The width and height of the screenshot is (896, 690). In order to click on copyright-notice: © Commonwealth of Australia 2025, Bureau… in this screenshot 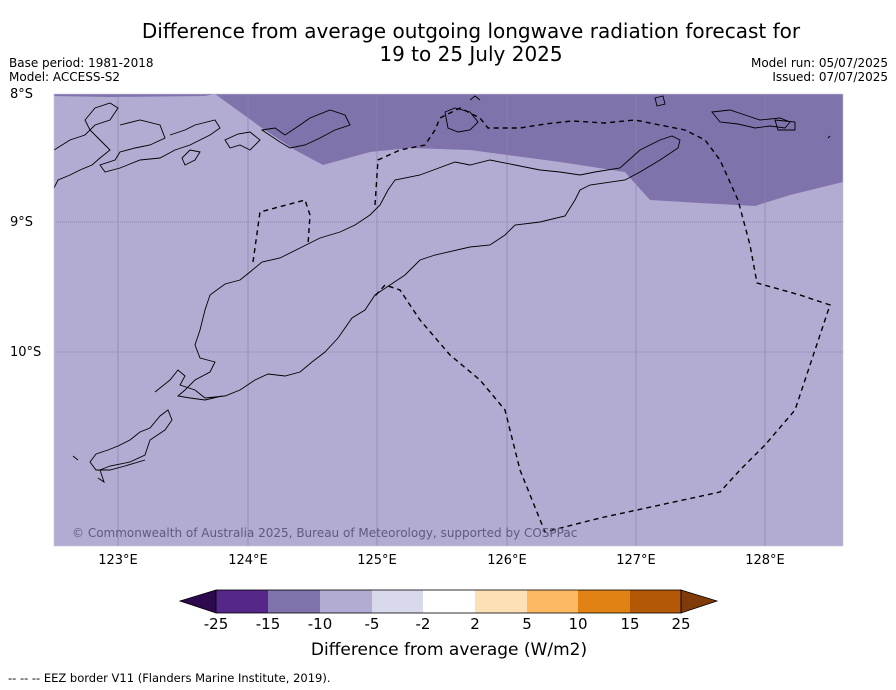, I will do `click(325, 533)`.